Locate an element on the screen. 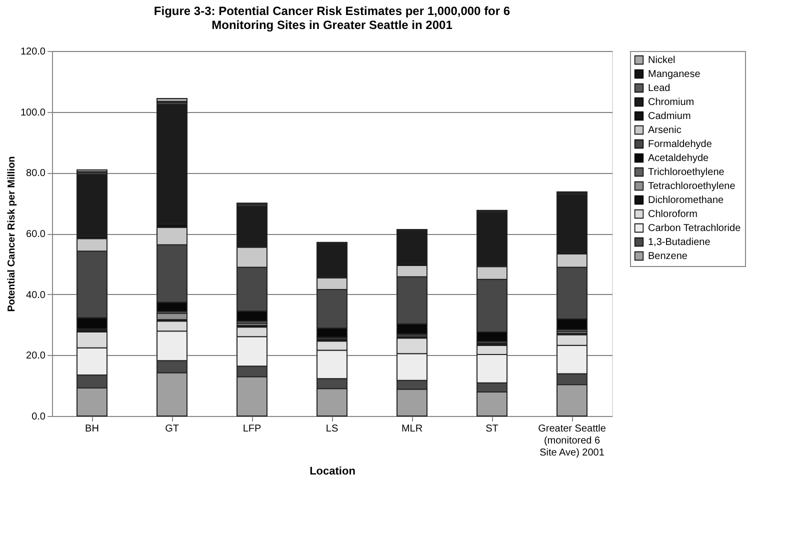  legend-label: Manganese is located at coordinates (674, 74).